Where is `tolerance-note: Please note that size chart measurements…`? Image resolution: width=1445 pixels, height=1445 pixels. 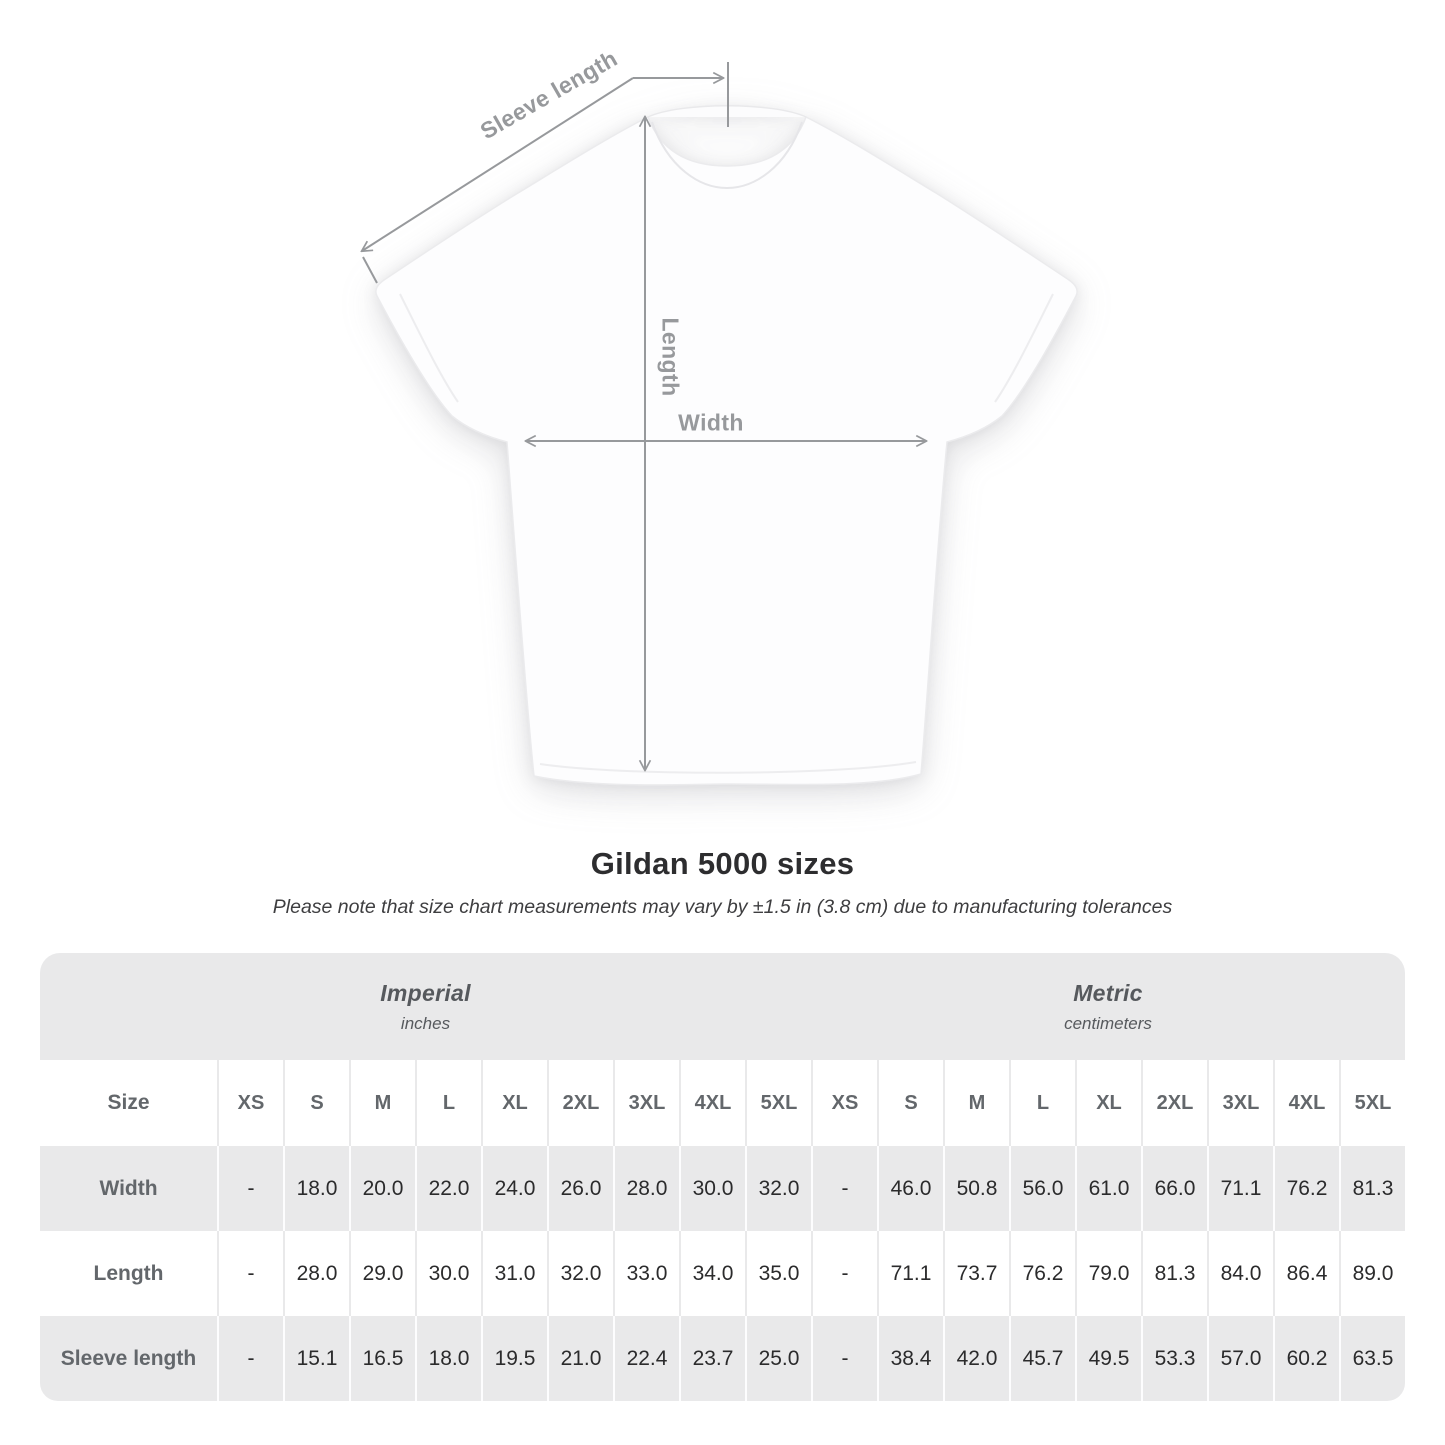 tolerance-note: Please note that size chart measurements… is located at coordinates (722, 907).